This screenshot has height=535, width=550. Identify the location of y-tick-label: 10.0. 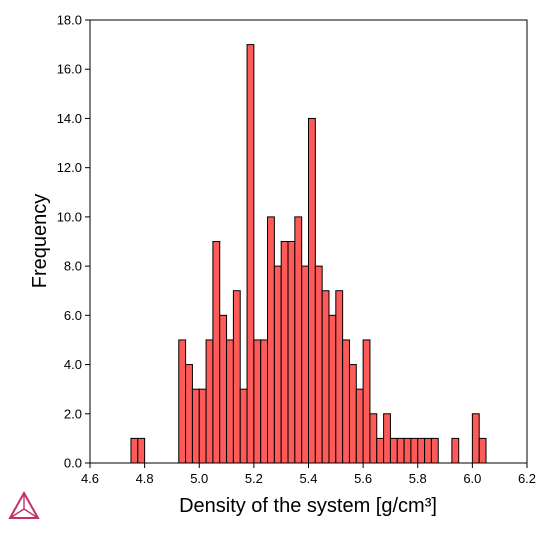
(69, 216).